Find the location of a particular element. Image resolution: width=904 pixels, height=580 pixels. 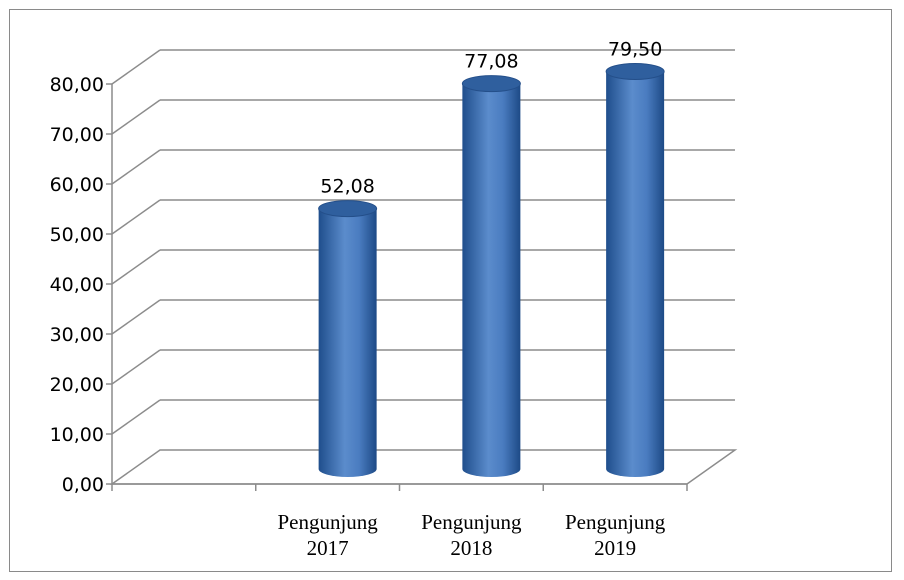

category-label: 2018 is located at coordinates (471, 548).